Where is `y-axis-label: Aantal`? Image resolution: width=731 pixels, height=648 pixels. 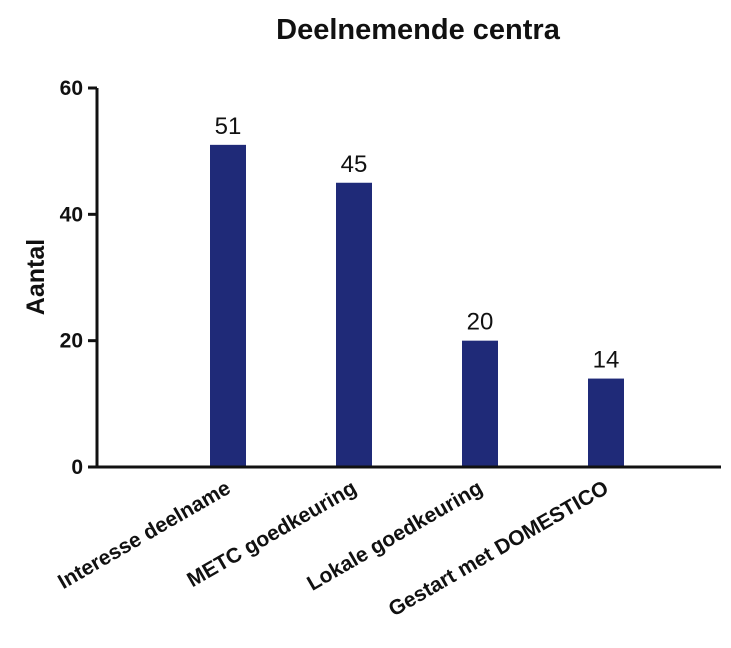
y-axis-label: Aantal is located at coordinates (36, 277).